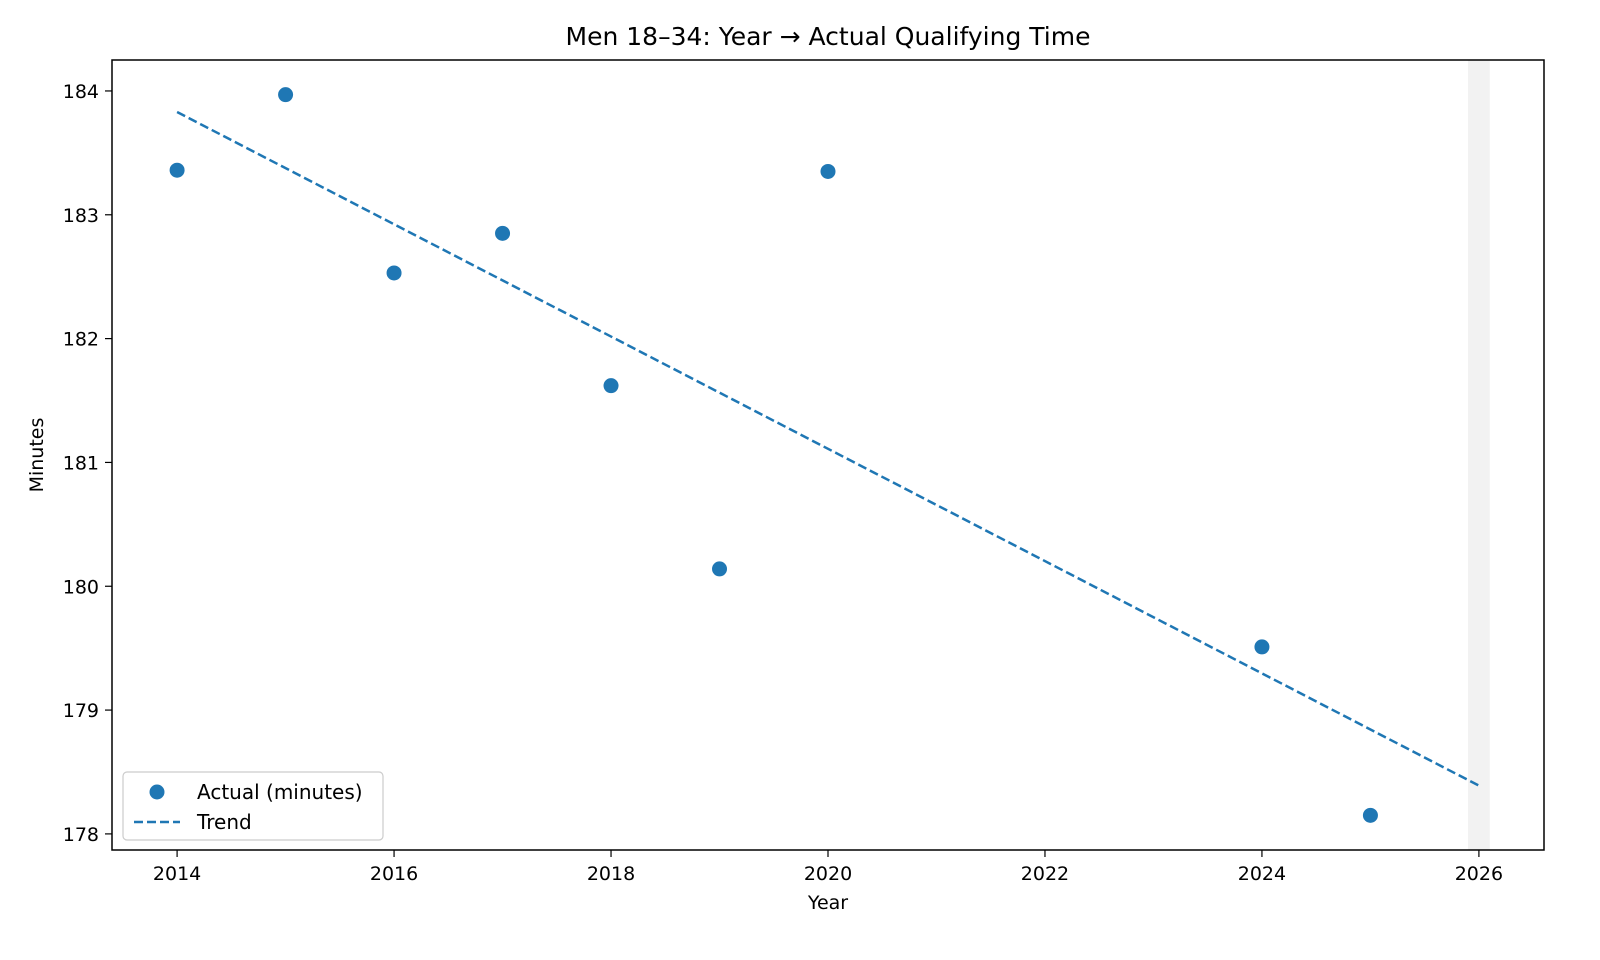 Image resolution: width=1600 pixels, height=960 pixels. I want to click on y-tick-label: 182, so click(81, 340).